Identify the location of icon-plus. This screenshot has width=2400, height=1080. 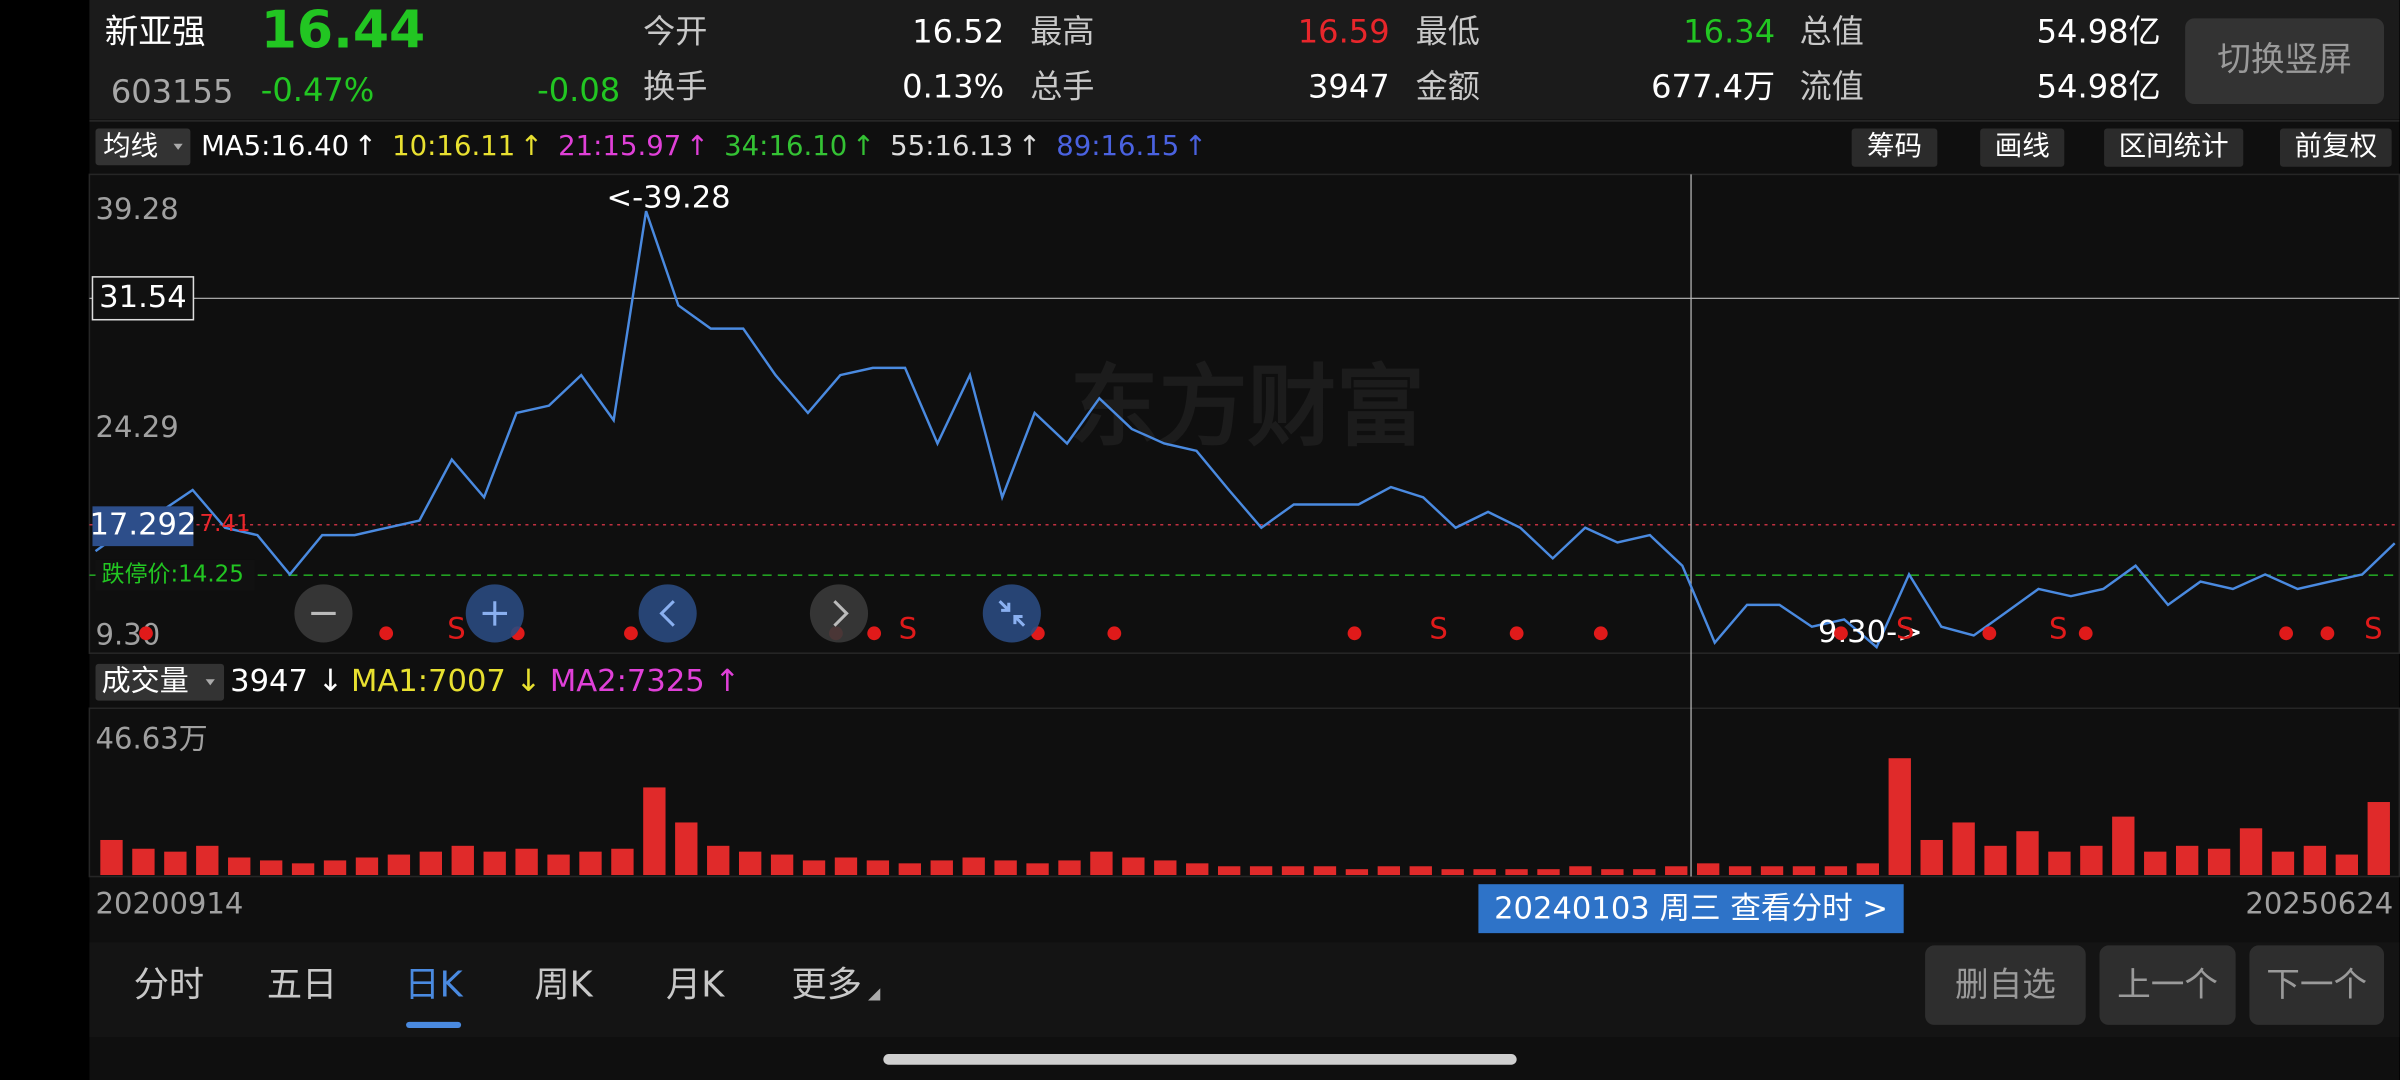
(495, 613).